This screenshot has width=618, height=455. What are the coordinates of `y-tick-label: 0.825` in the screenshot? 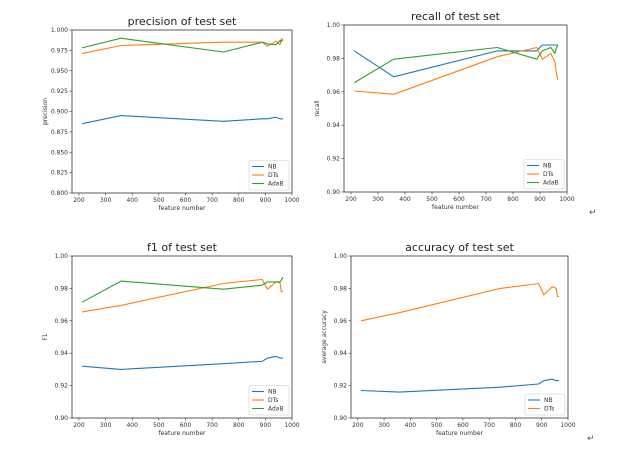 It's located at (59, 173).